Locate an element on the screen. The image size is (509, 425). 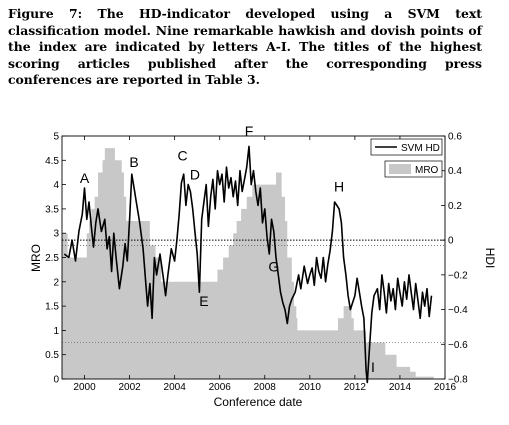
legend-label-mro: MRO is located at coordinates (427, 170).